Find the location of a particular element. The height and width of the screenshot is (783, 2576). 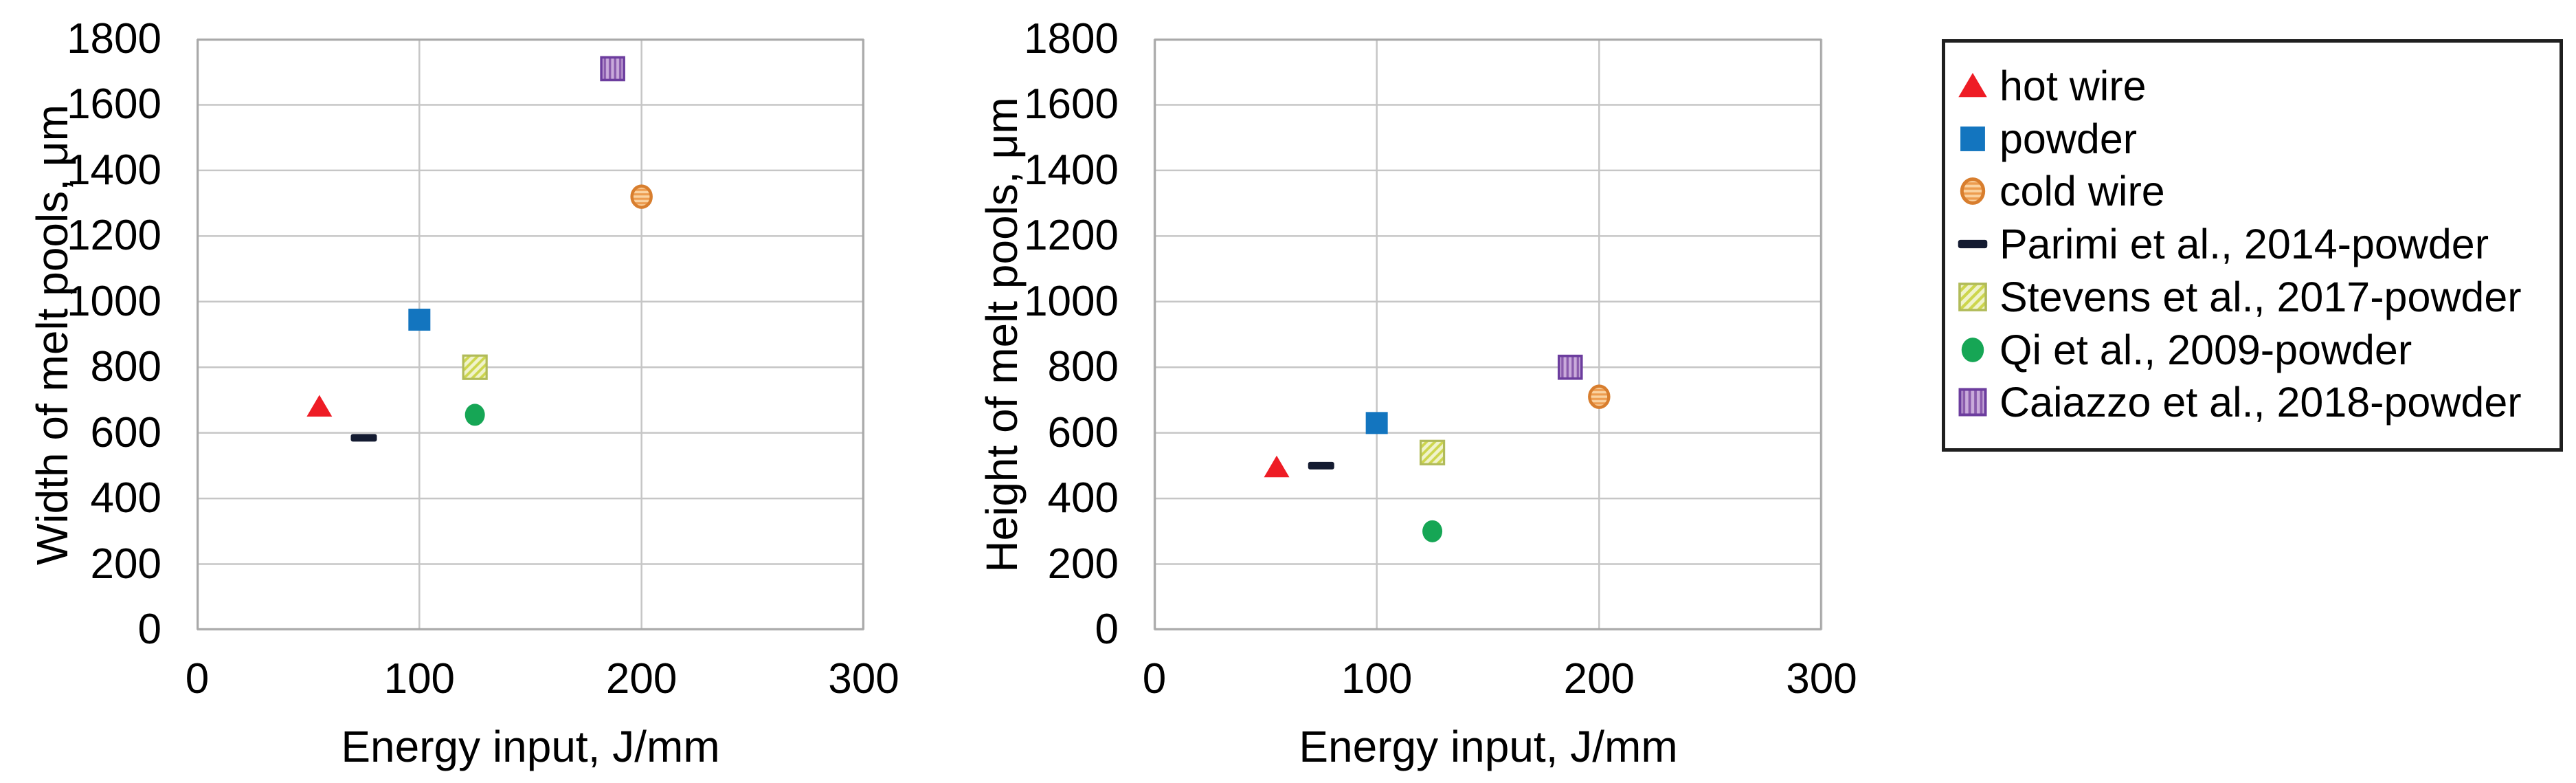

legend-item: powder is located at coordinates (2044, 139).